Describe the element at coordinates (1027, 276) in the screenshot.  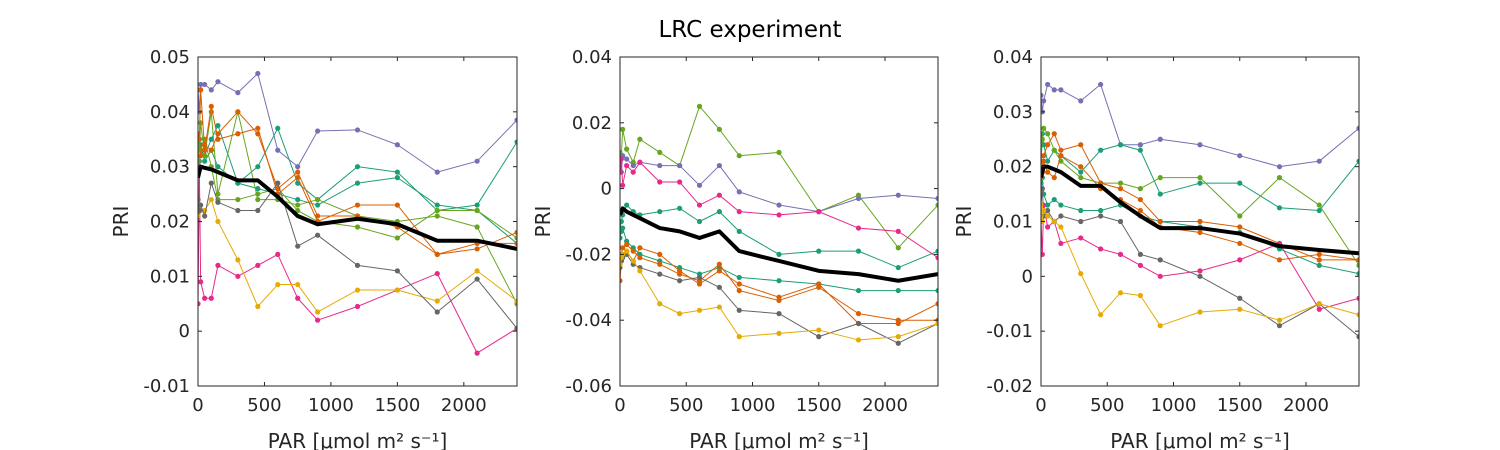
I see `y-tick-label: 0` at that location.